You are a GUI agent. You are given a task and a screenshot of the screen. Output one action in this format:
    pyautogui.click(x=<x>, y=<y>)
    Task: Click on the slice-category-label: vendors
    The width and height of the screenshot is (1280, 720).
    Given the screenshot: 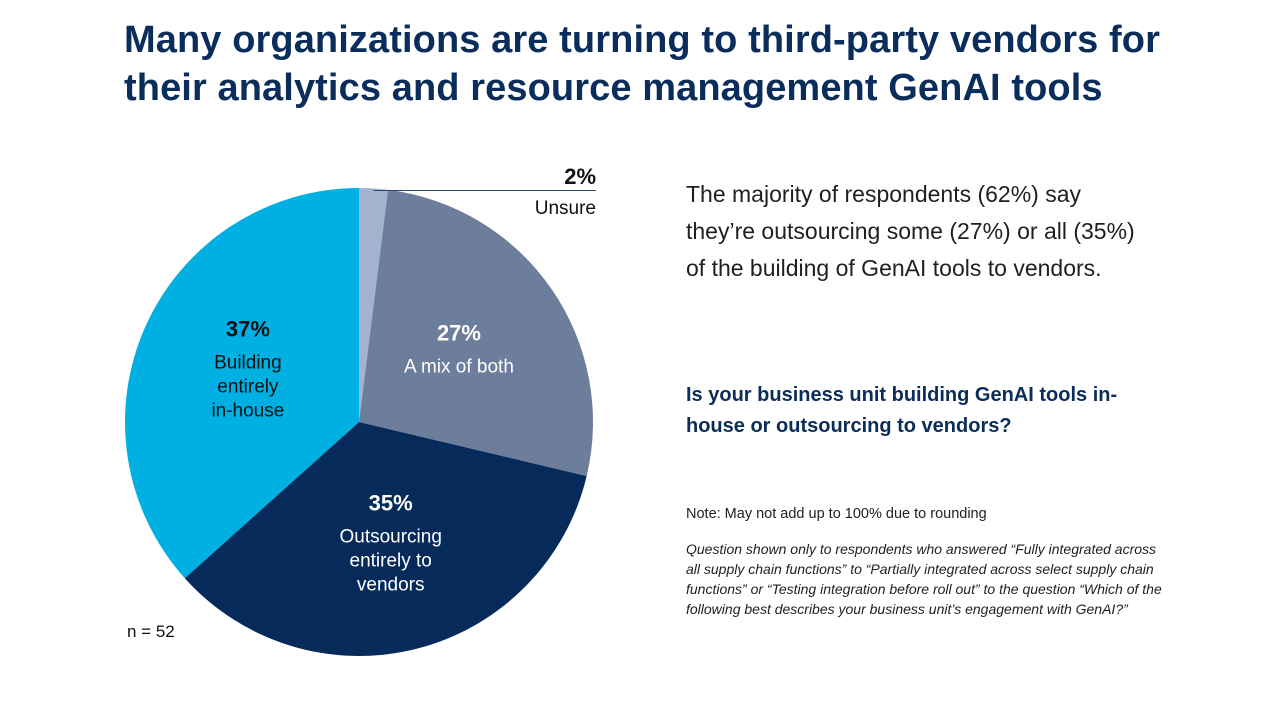 What is the action you would take?
    pyautogui.click(x=391, y=585)
    